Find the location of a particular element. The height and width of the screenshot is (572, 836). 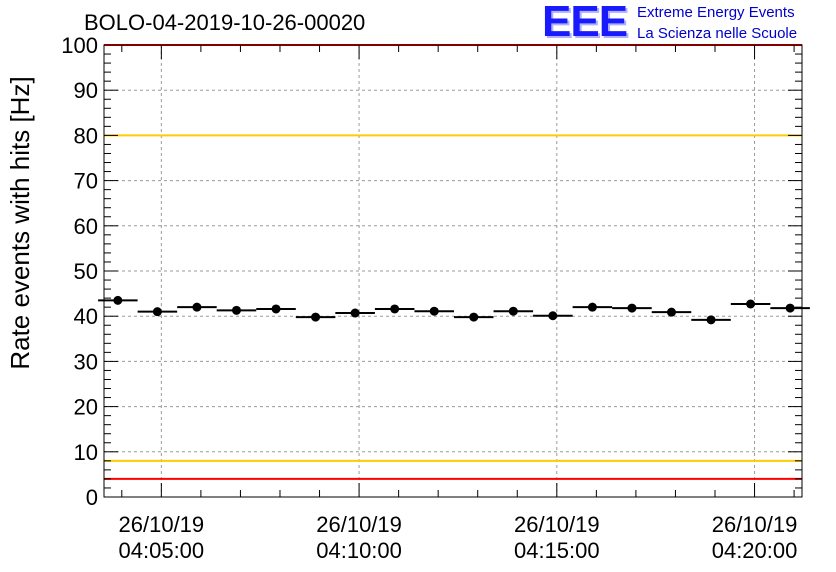

y-tick-label: 90 is located at coordinates (86, 90).